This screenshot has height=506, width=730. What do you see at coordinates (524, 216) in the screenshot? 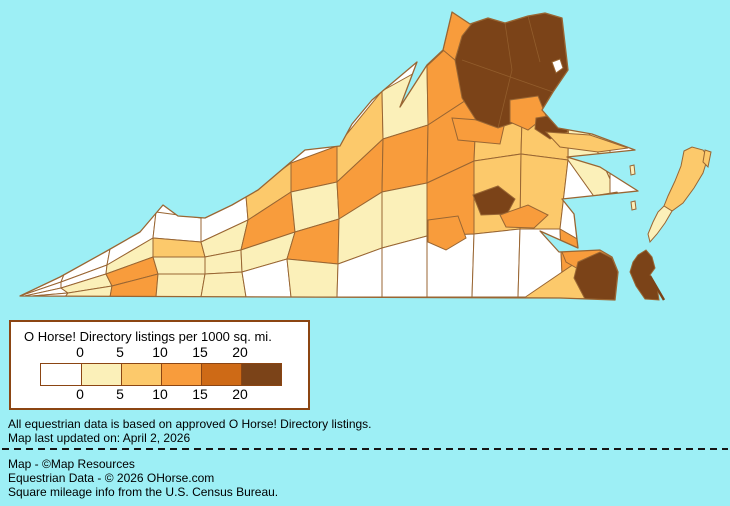
I see `county-new-kent` at bounding box center [524, 216].